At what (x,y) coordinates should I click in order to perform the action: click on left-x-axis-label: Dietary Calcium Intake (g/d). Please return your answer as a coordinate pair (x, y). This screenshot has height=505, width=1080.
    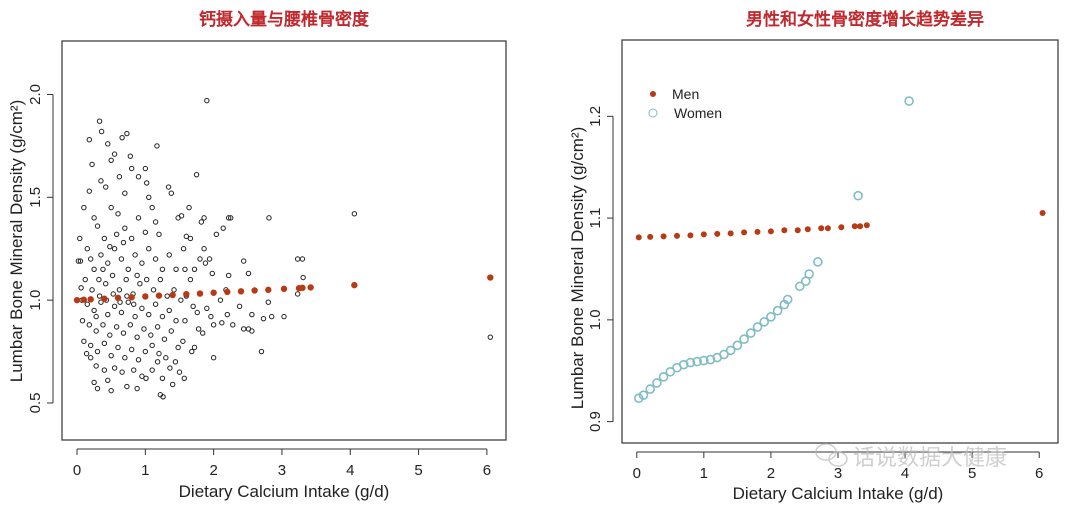
    Looking at the image, I should click on (284, 491).